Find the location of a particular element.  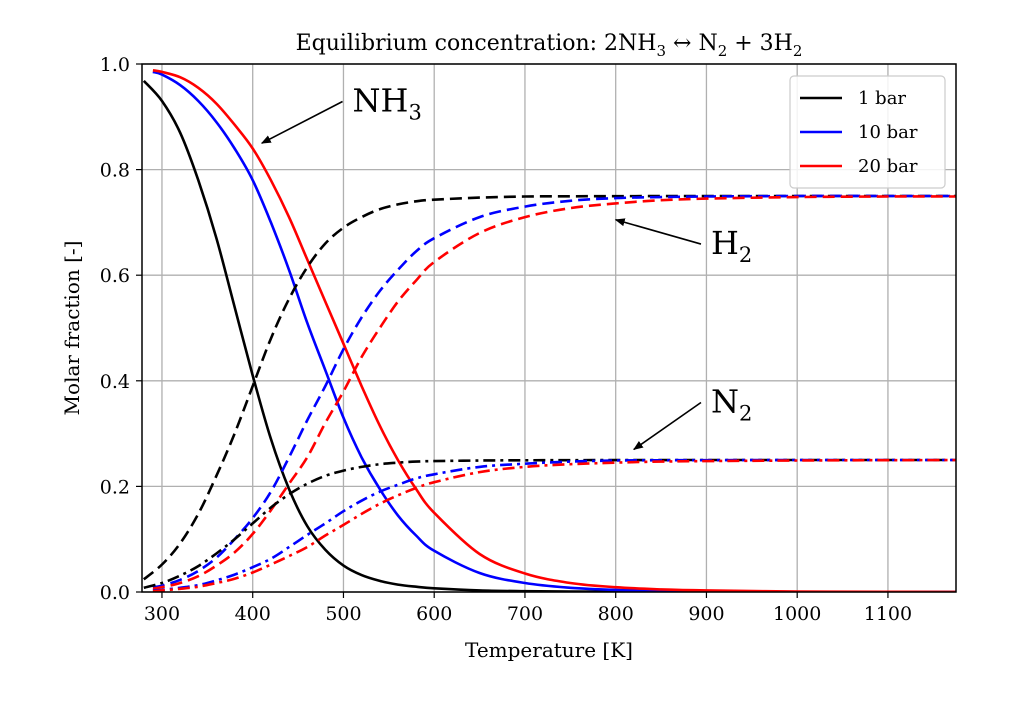

x-tick-label: 1000 is located at coordinates (797, 614).